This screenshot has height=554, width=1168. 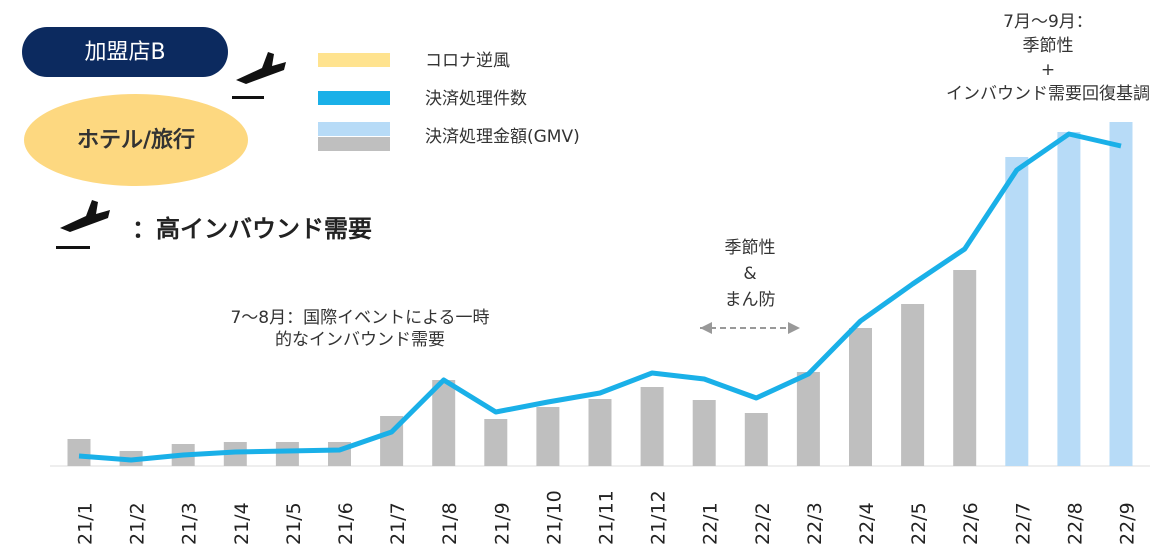 I want to click on x-tick-label: 21/9, so click(x=502, y=523).